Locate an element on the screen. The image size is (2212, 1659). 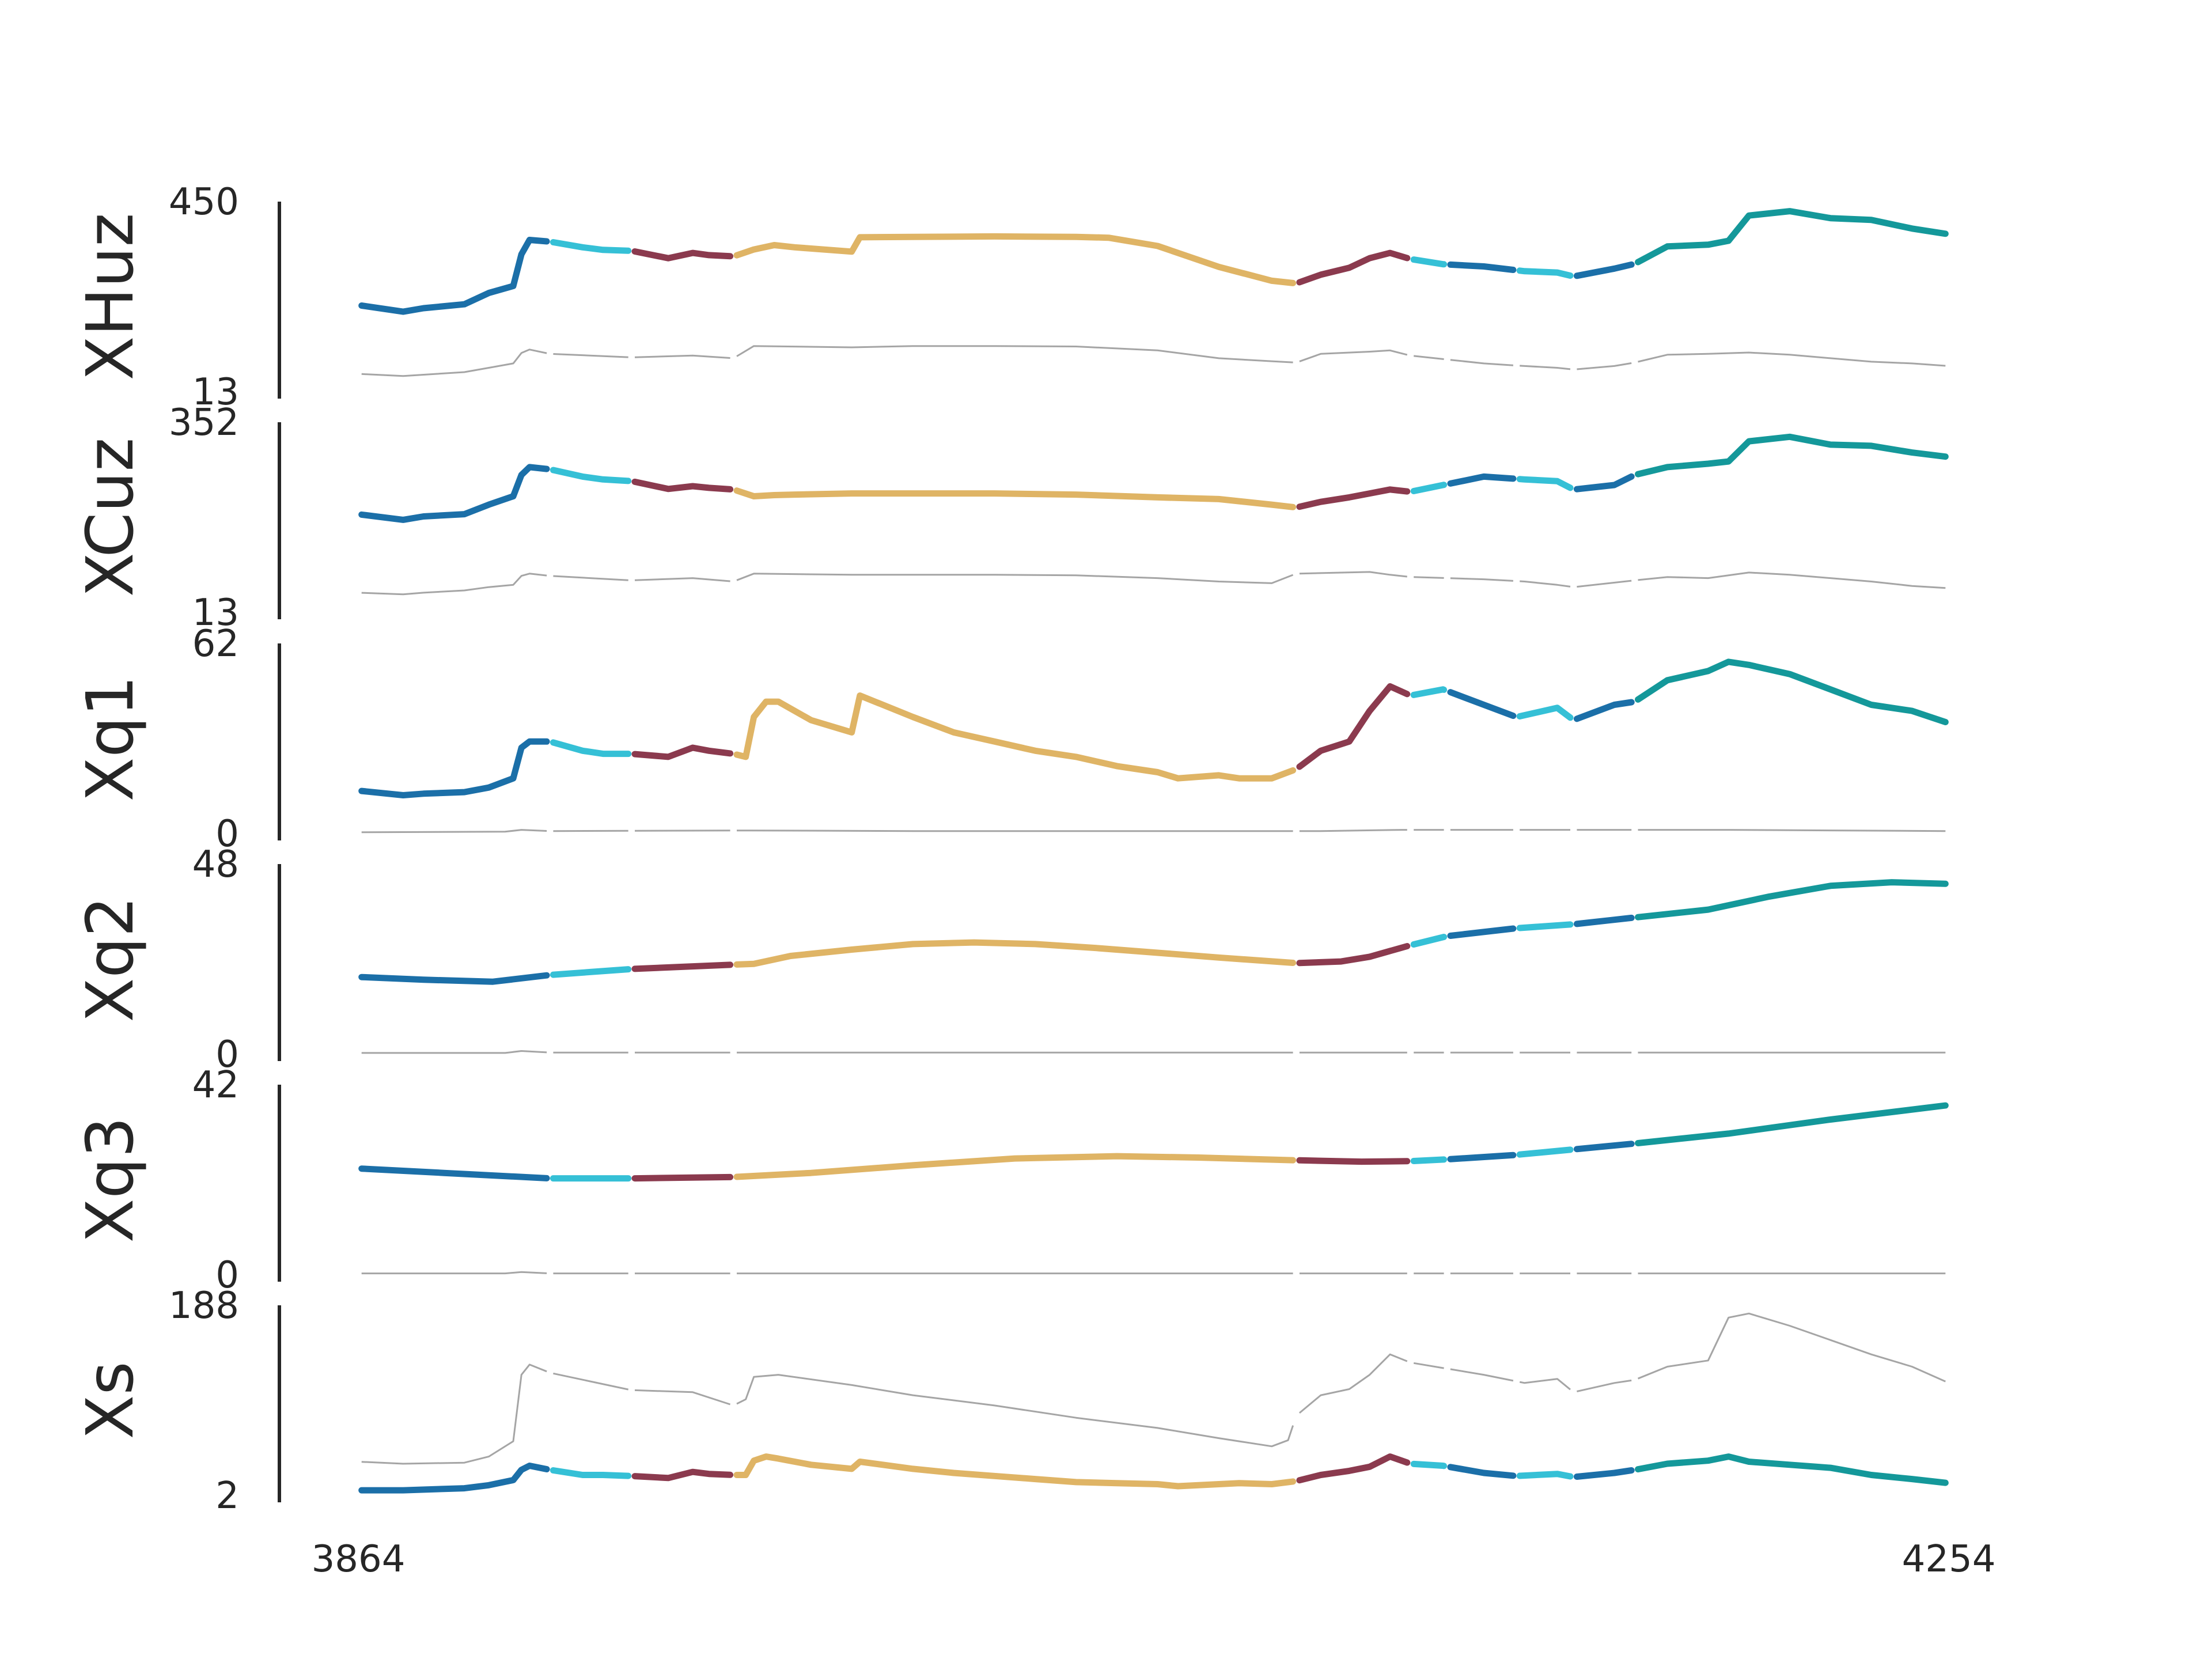
y-tick-label-max: 48 is located at coordinates (215, 864).